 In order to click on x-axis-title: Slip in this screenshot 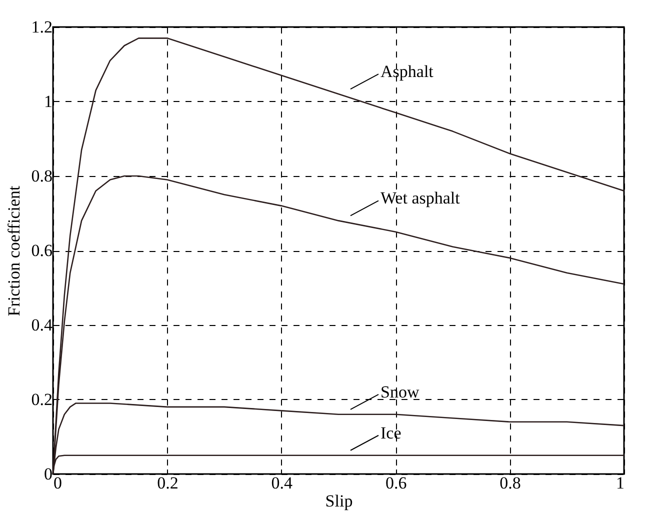, I will do `click(339, 501)`.